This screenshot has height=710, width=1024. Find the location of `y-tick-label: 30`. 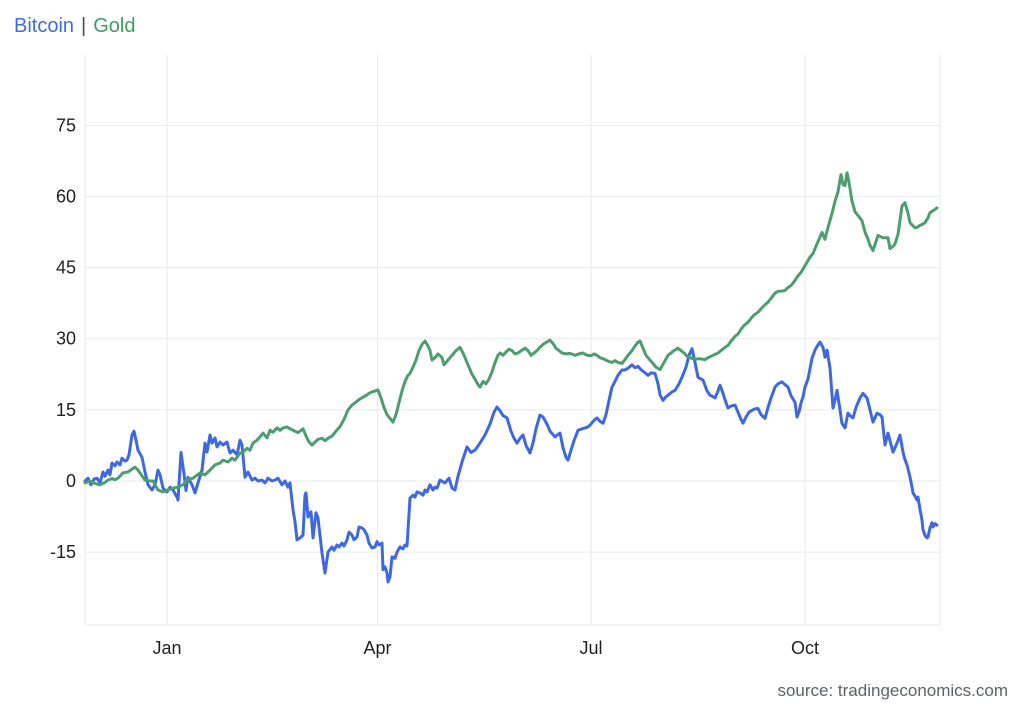

y-tick-label: 30 is located at coordinates (66, 339).